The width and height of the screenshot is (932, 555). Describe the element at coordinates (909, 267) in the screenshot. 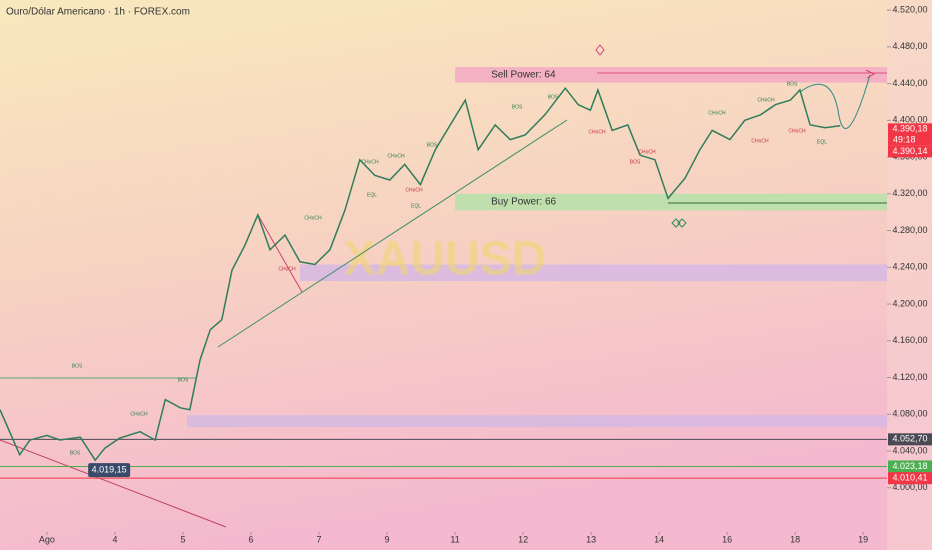

I see `y-tick-label: 4.240,00` at that location.